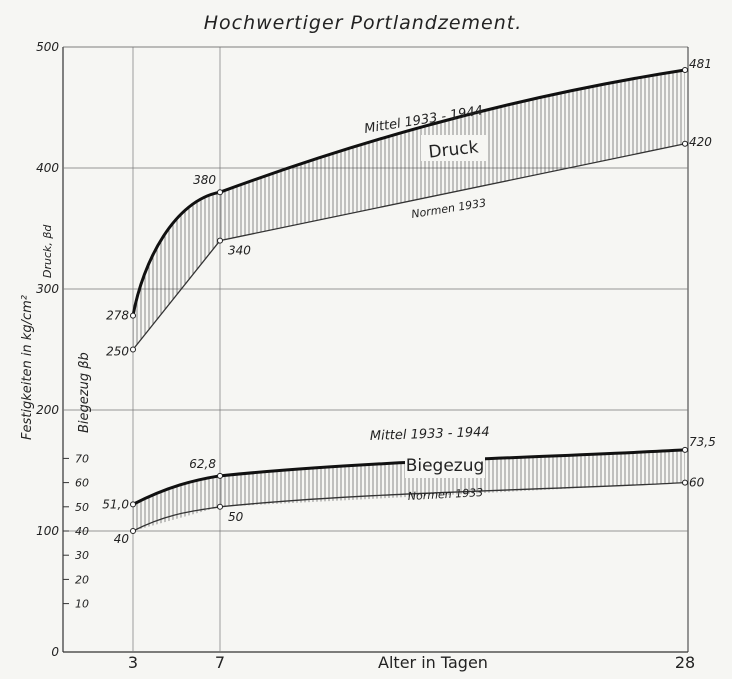 This screenshot has height=679, width=732. Describe the element at coordinates (448, 208) in the screenshot. I see `druck-normen-series-label: Normen 1933` at that location.